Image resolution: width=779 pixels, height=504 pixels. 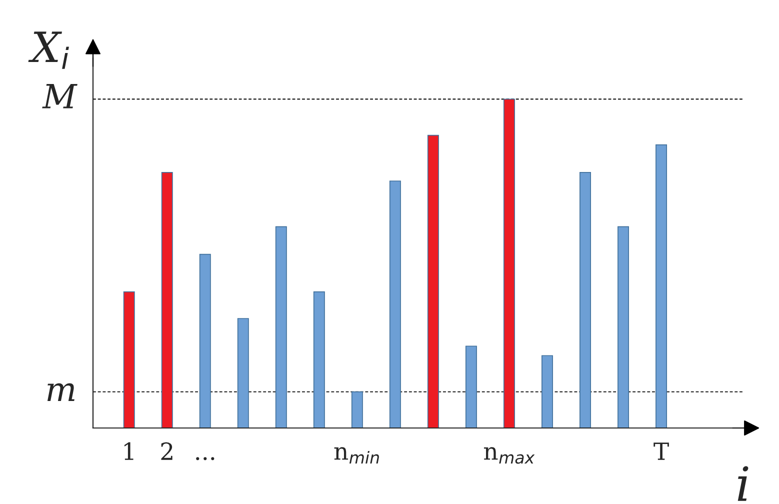 I want to click on y-axis-title: X$_{i}$, so click(x=48, y=50).